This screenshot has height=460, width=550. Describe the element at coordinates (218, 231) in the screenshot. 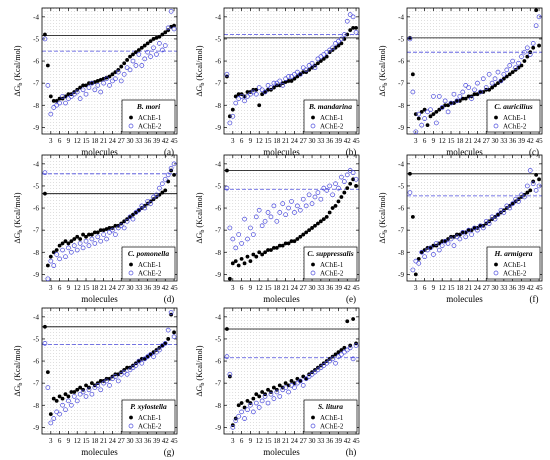

I see `y-tick-label: -7` at that location.